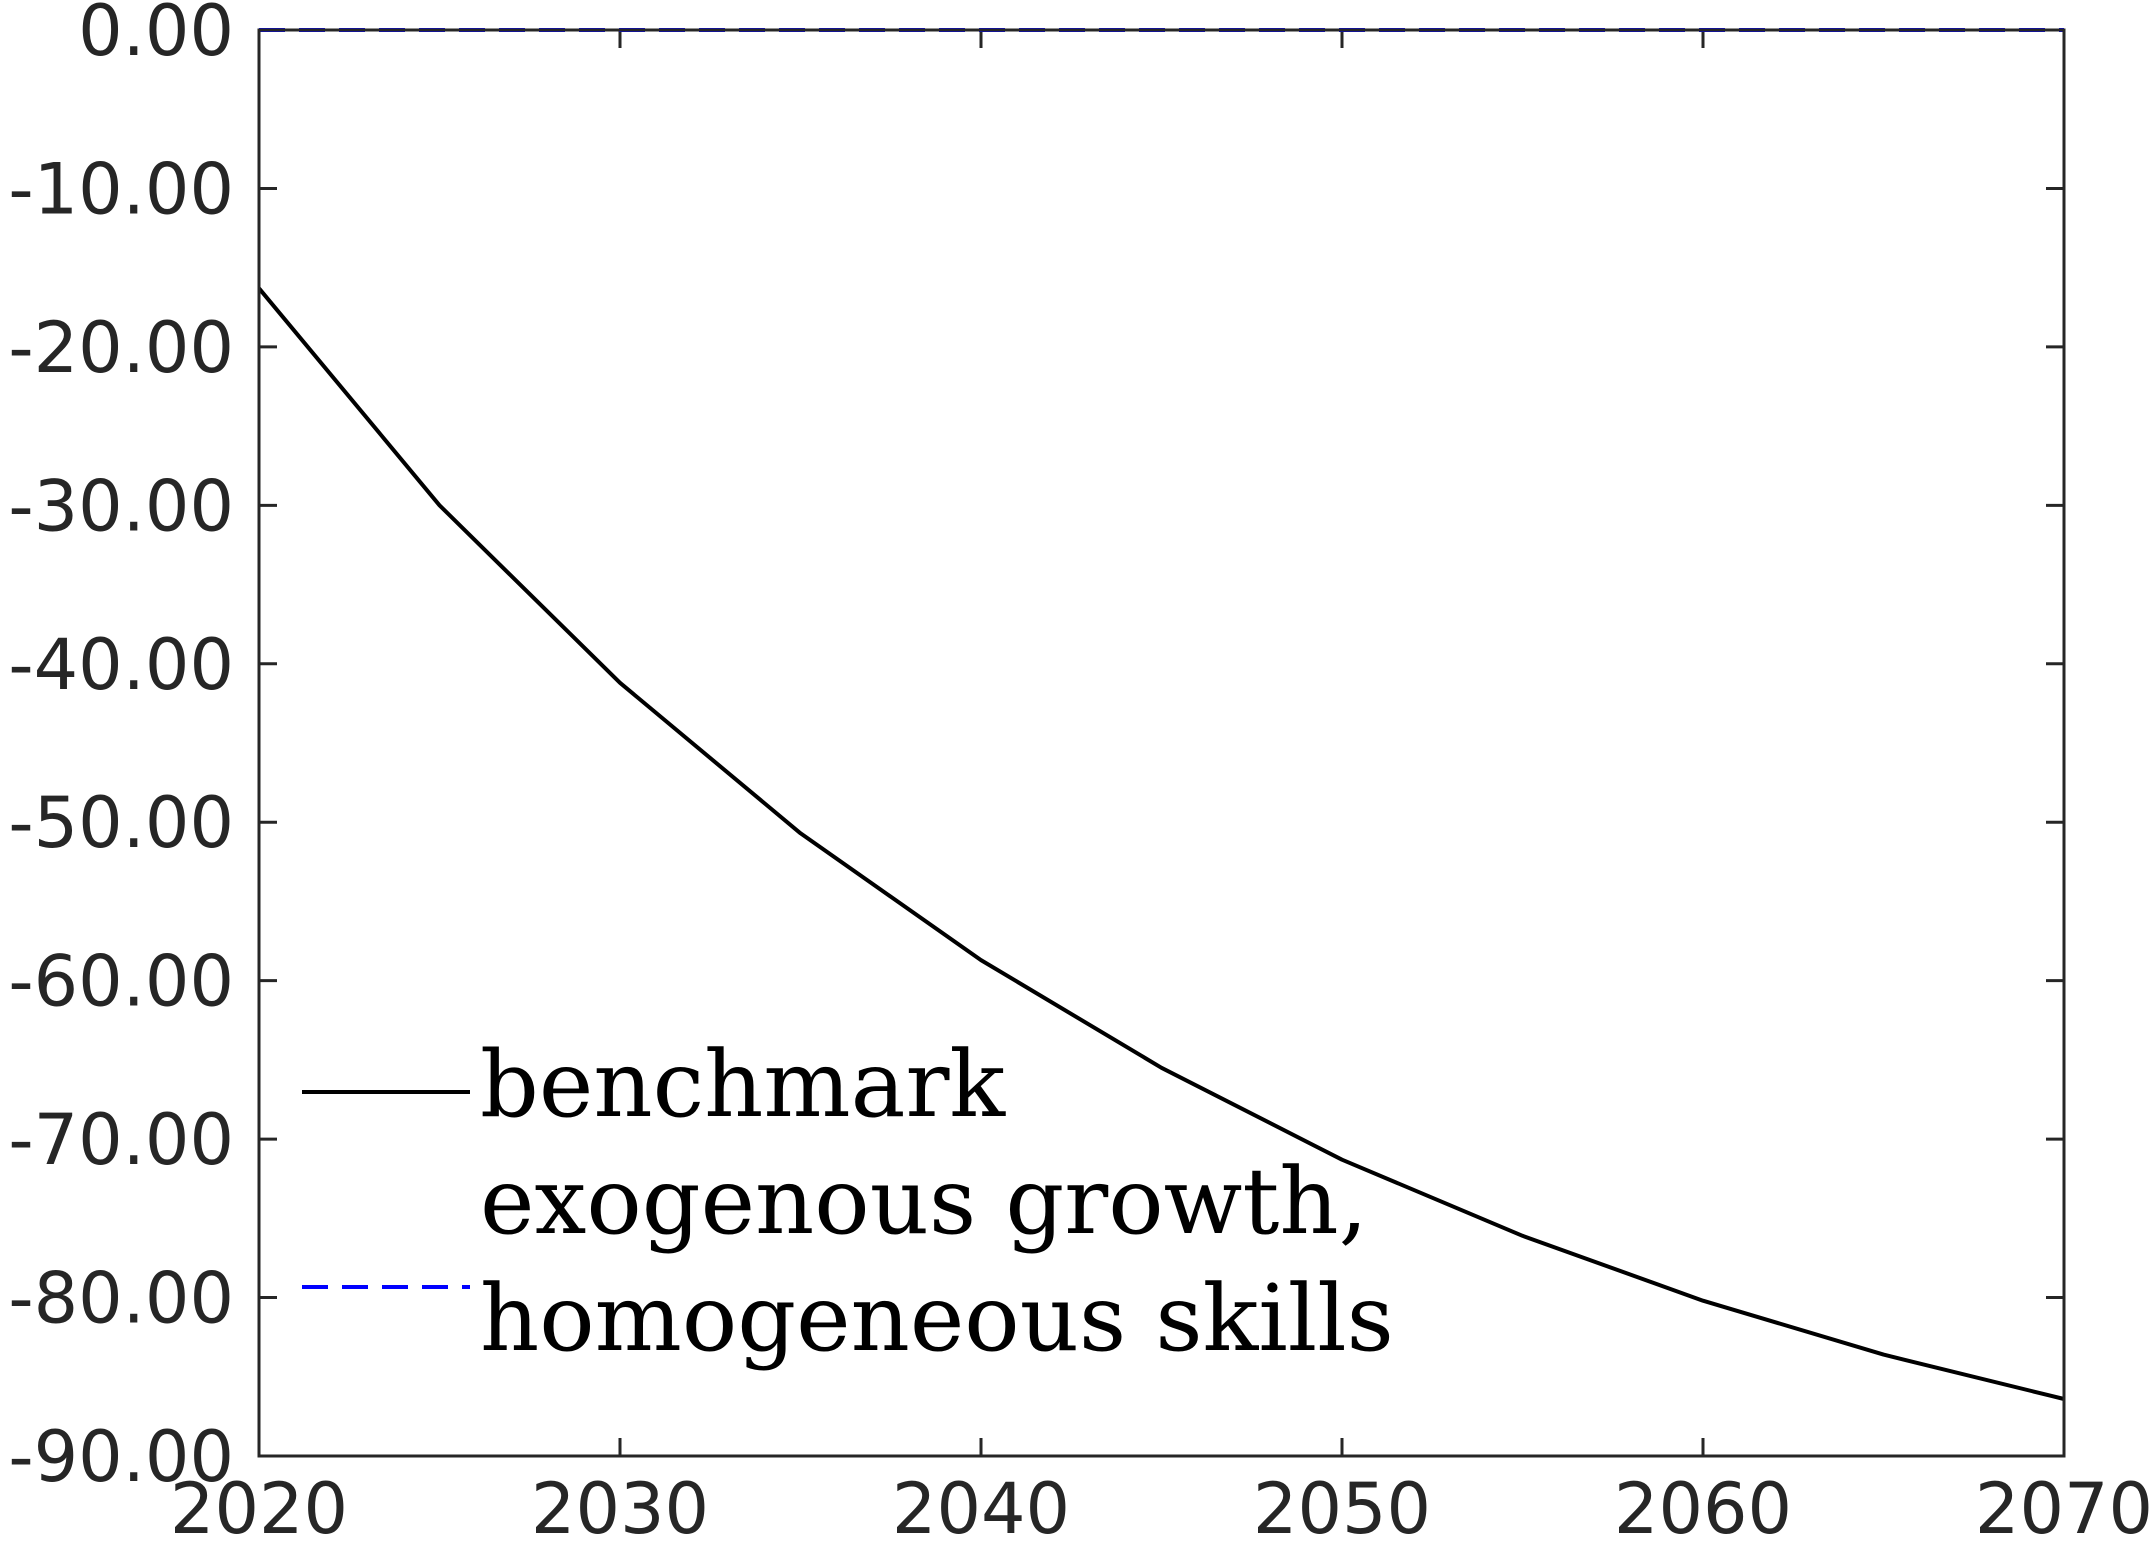 The width and height of the screenshot is (2155, 1554). Describe the element at coordinates (1161, 1509) in the screenshot. I see `x-axis-tick-labels: 2020 2030 2040 2050 2060 2070` at that location.